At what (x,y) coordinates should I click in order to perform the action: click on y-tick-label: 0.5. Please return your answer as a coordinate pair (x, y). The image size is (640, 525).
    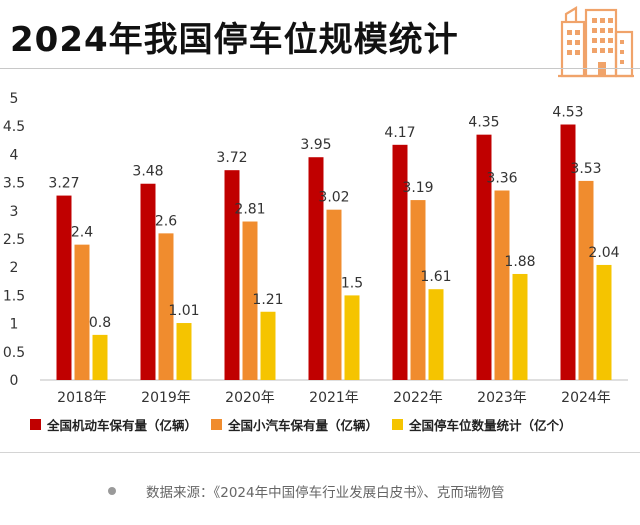
    Looking at the image, I should click on (14, 353).